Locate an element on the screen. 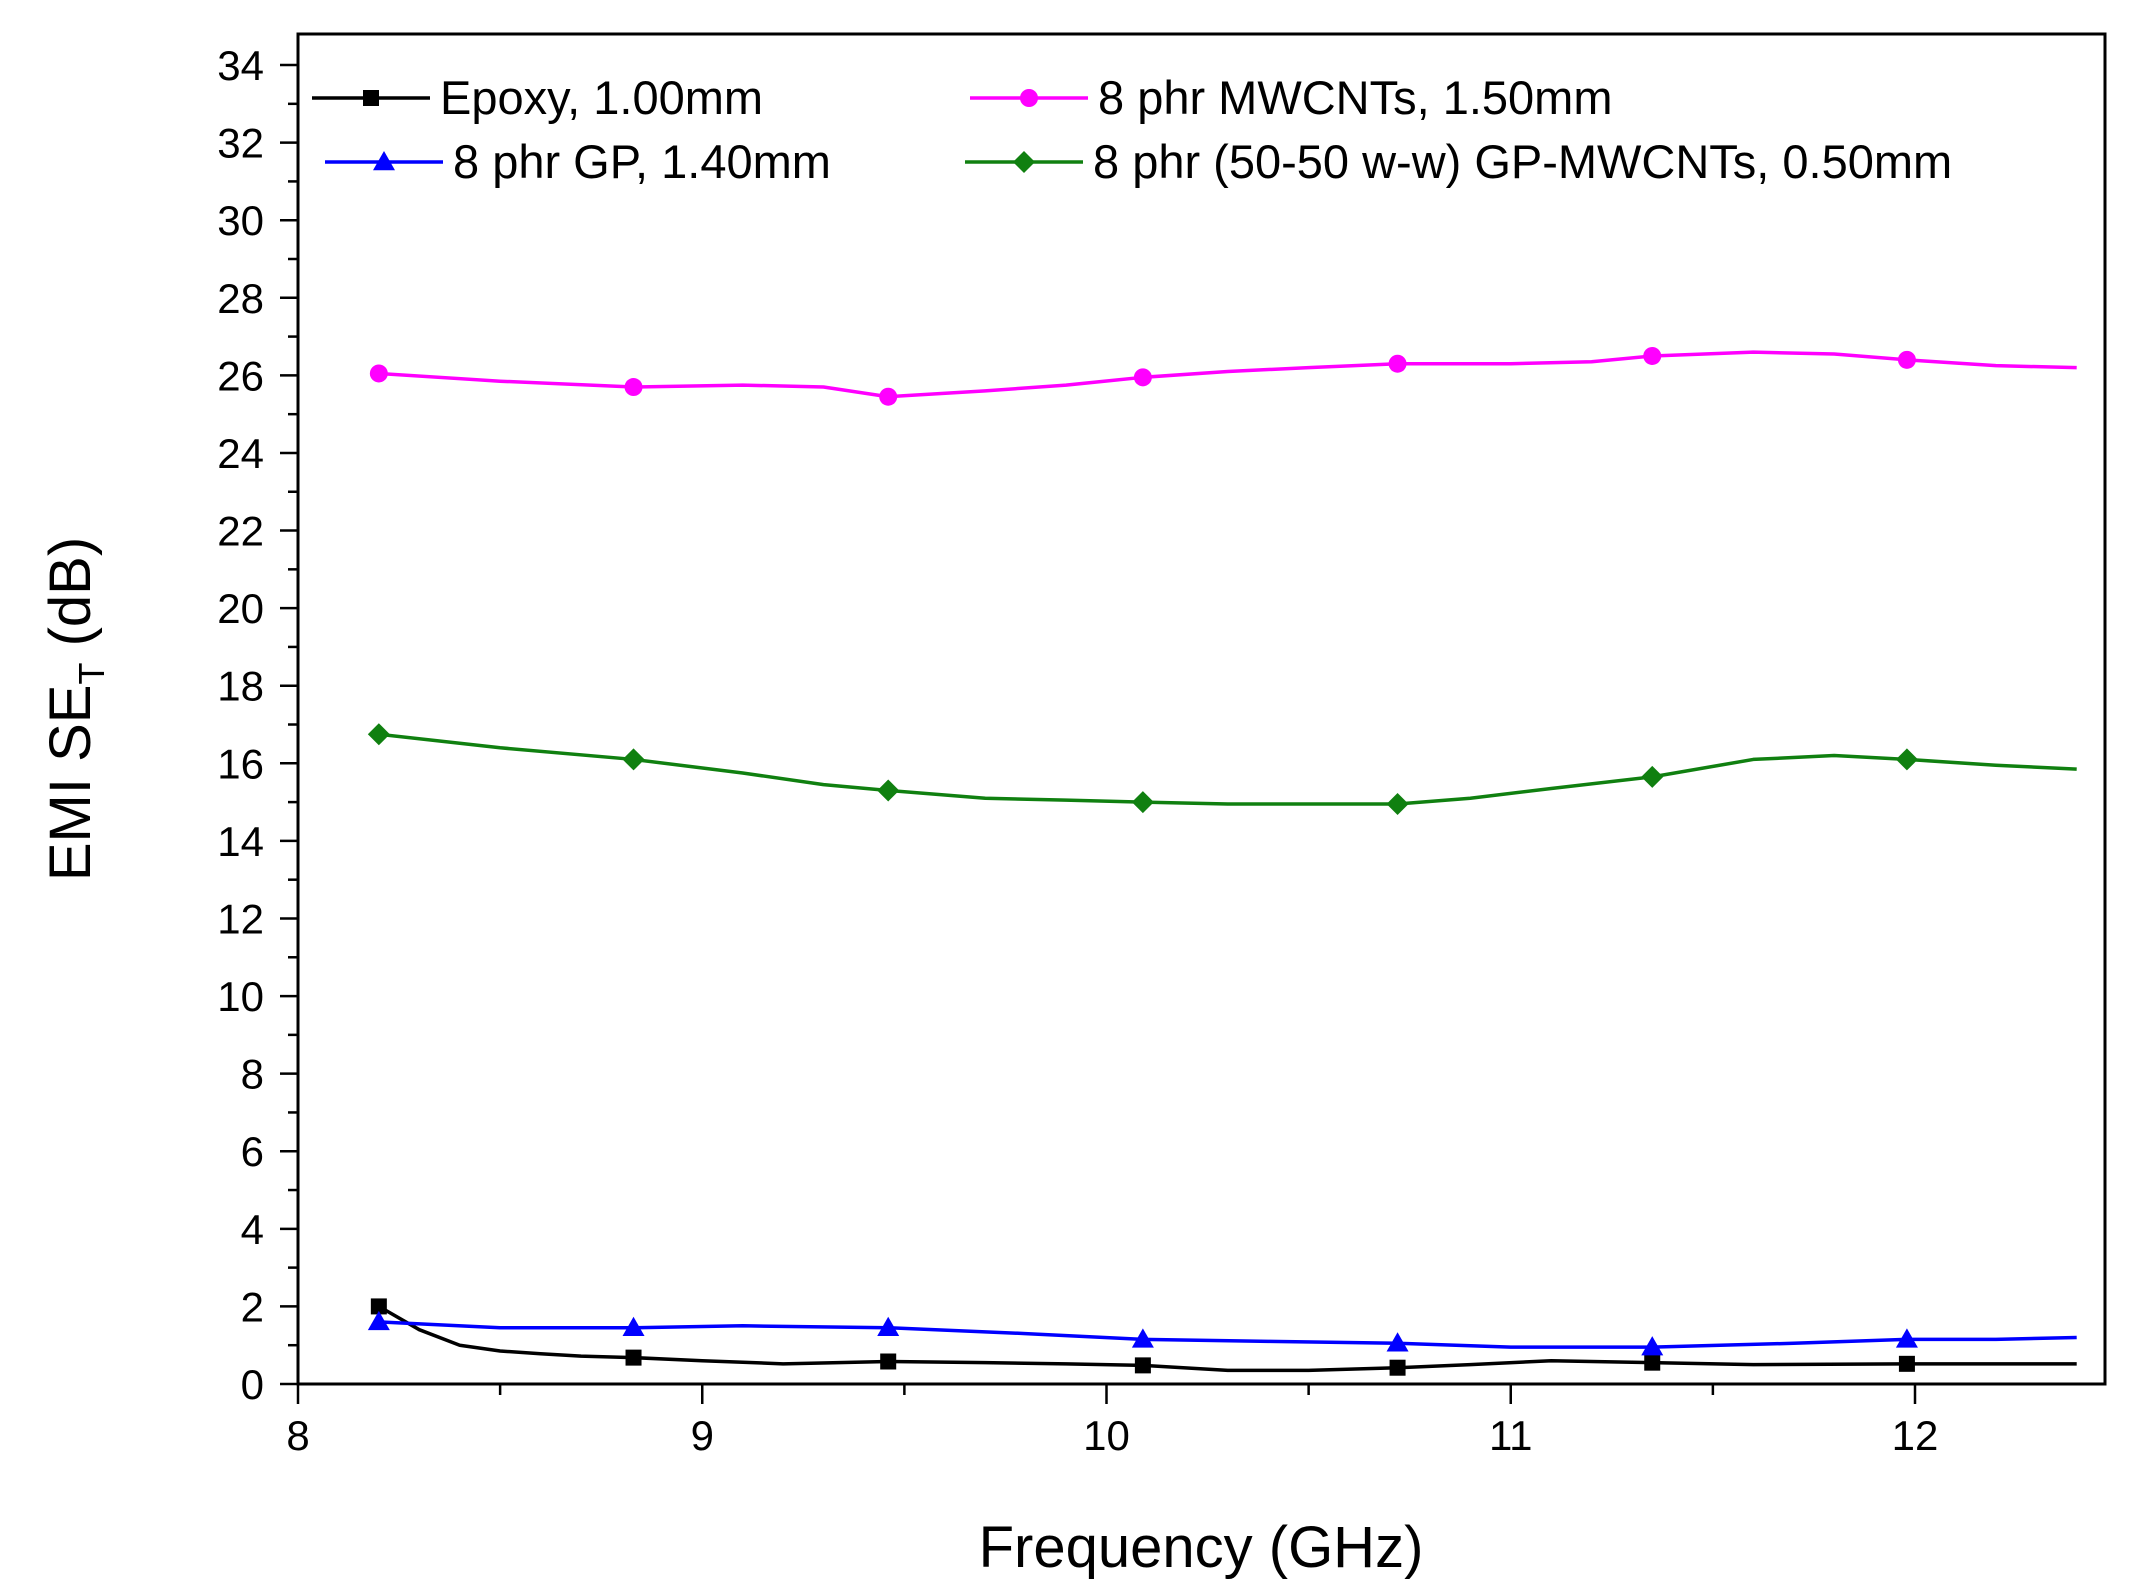 This screenshot has height=1589, width=2141. y-axis-title: EMI SET (dB) is located at coordinates (75, 709).